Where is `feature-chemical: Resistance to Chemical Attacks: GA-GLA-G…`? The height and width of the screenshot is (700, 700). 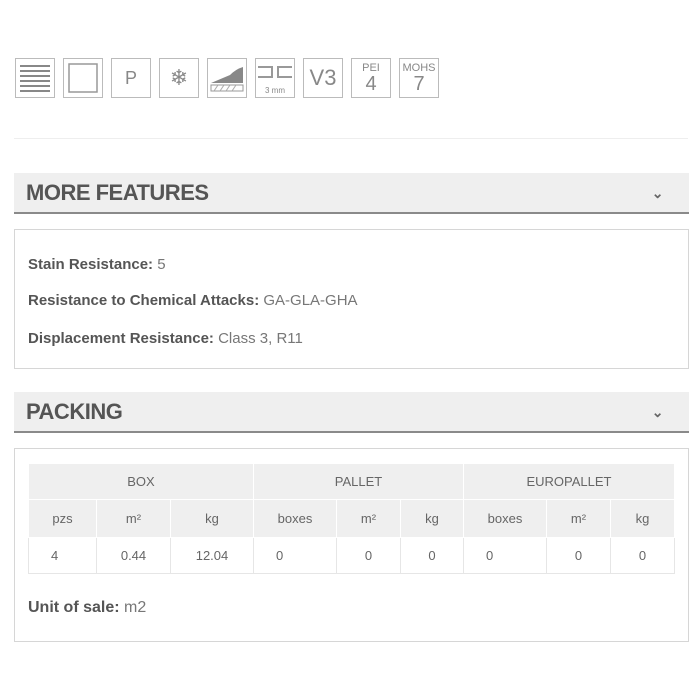
feature-chemical: Resistance to Chemical Attacks: GA-GLA-G… is located at coordinates (193, 300).